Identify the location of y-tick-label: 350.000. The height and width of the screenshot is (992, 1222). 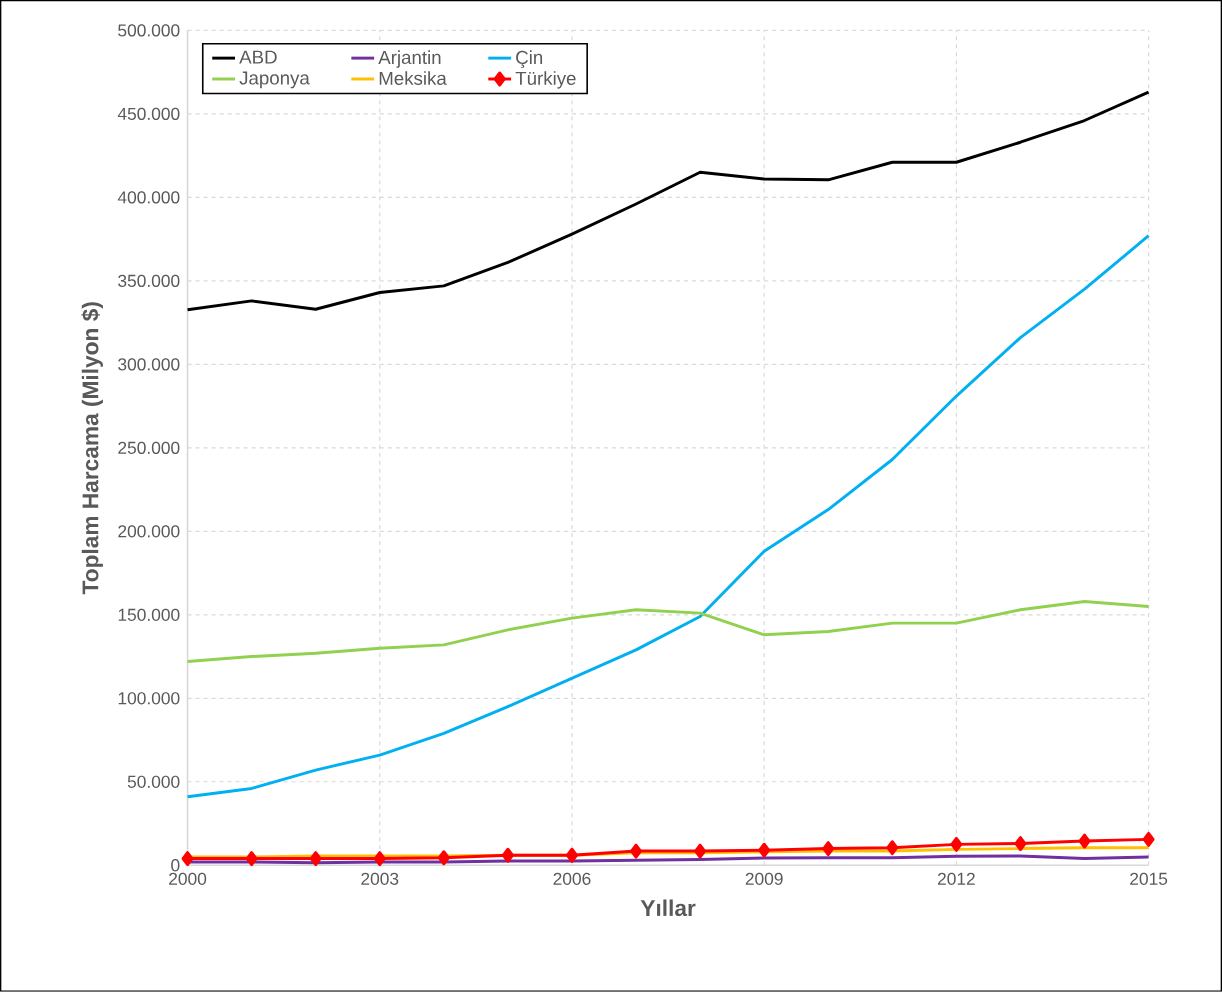
(149, 281).